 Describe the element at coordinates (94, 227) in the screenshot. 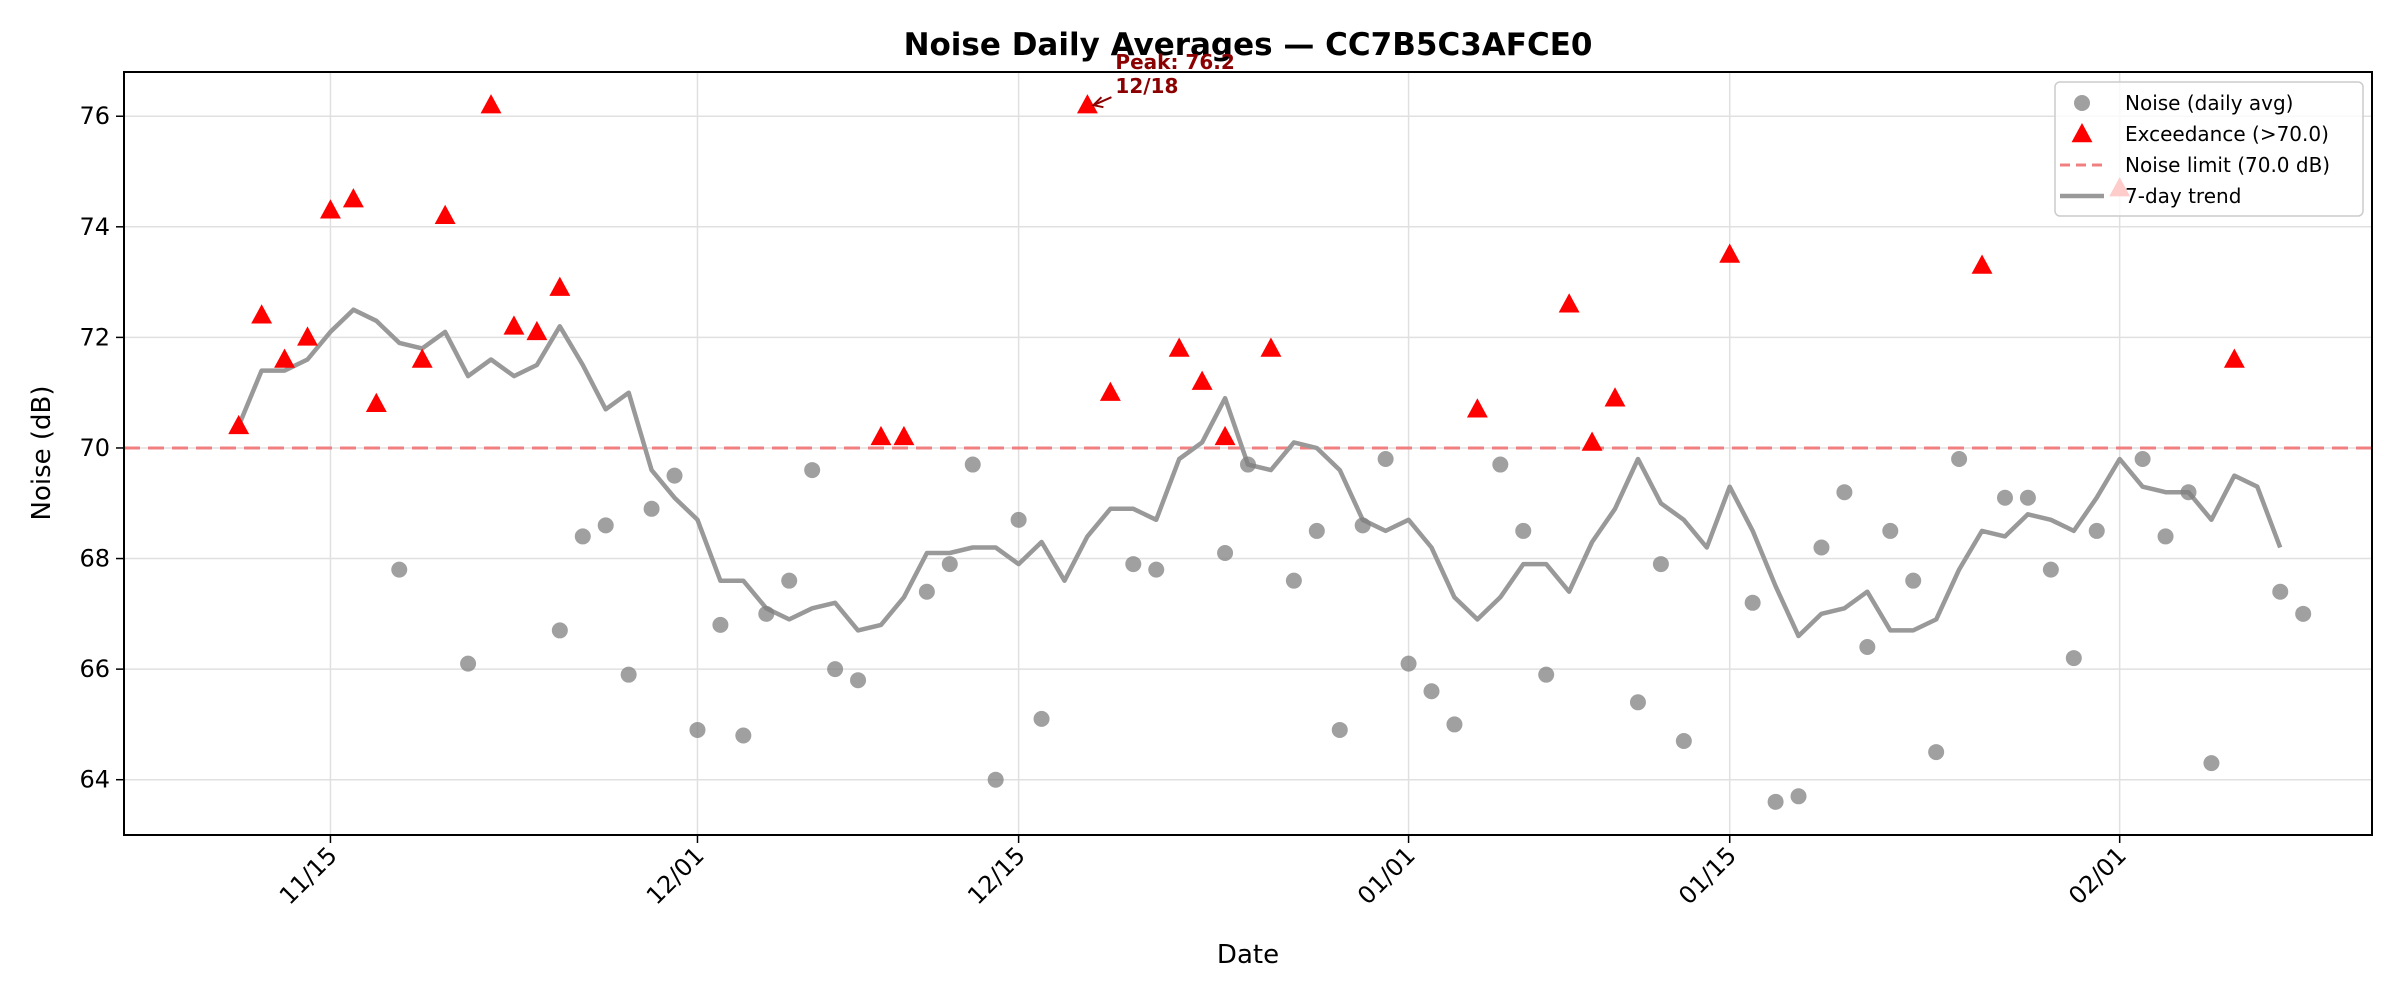

I see `y-tick-label: 74` at that location.